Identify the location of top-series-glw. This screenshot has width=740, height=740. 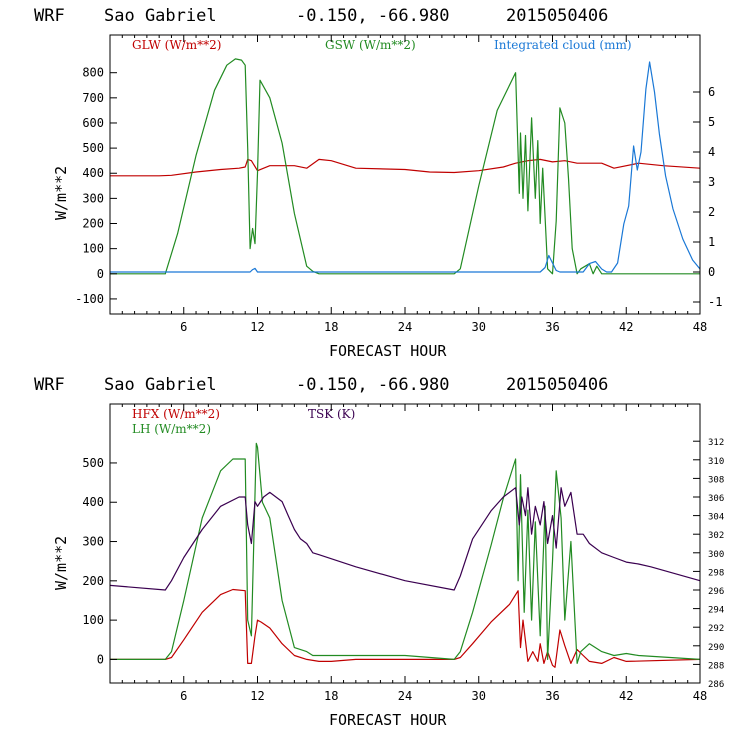
(405, 167).